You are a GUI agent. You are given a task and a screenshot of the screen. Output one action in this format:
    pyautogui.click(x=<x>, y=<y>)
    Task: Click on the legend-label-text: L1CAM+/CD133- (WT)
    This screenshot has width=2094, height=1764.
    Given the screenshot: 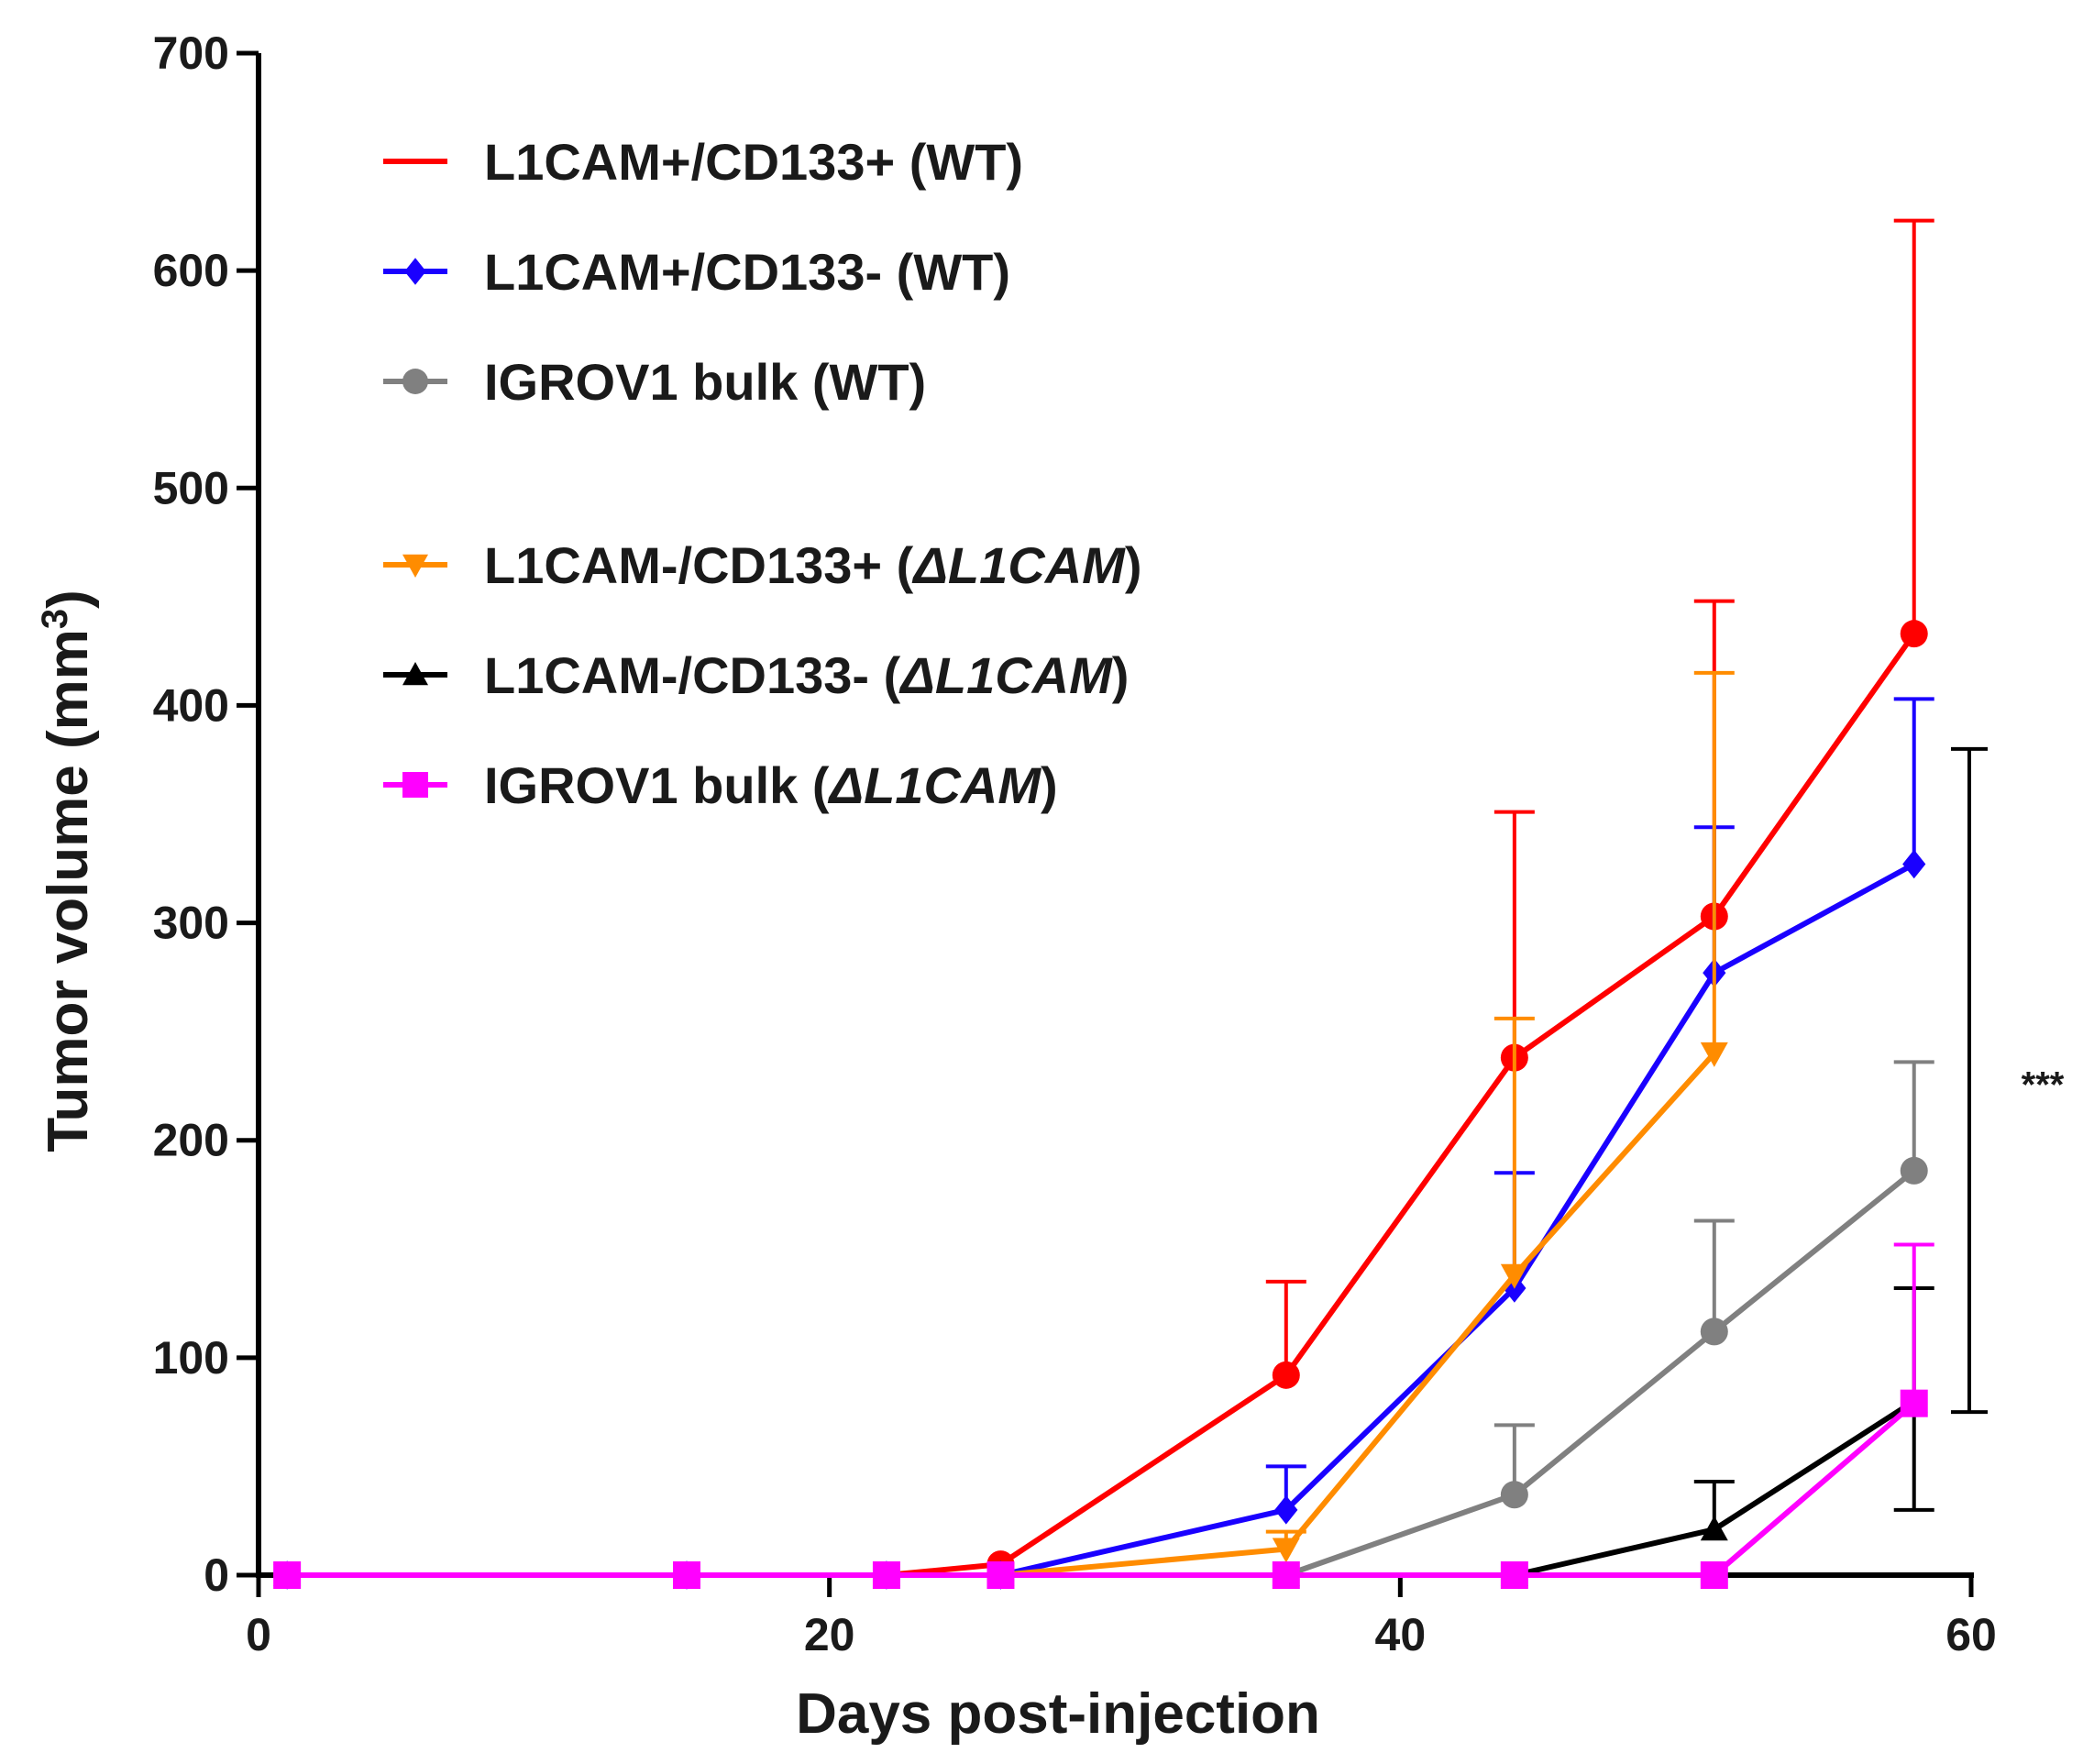 What is the action you would take?
    pyautogui.click(x=747, y=272)
    